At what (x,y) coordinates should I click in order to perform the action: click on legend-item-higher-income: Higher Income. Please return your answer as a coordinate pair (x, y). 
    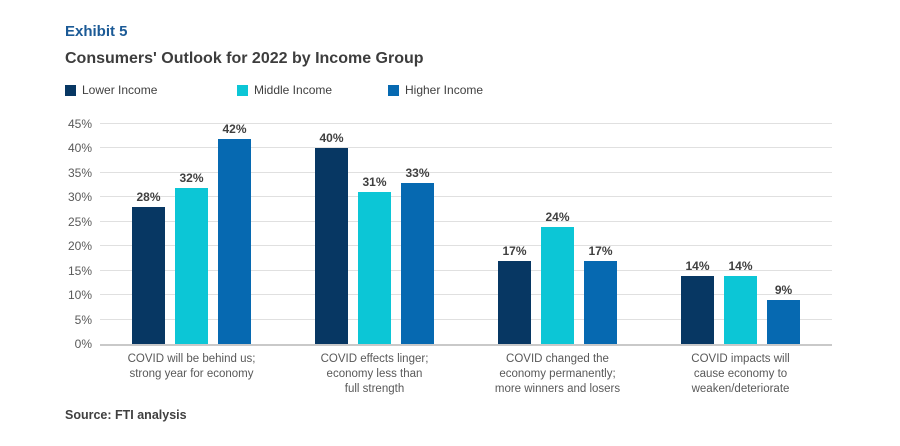
    Looking at the image, I should click on (435, 90).